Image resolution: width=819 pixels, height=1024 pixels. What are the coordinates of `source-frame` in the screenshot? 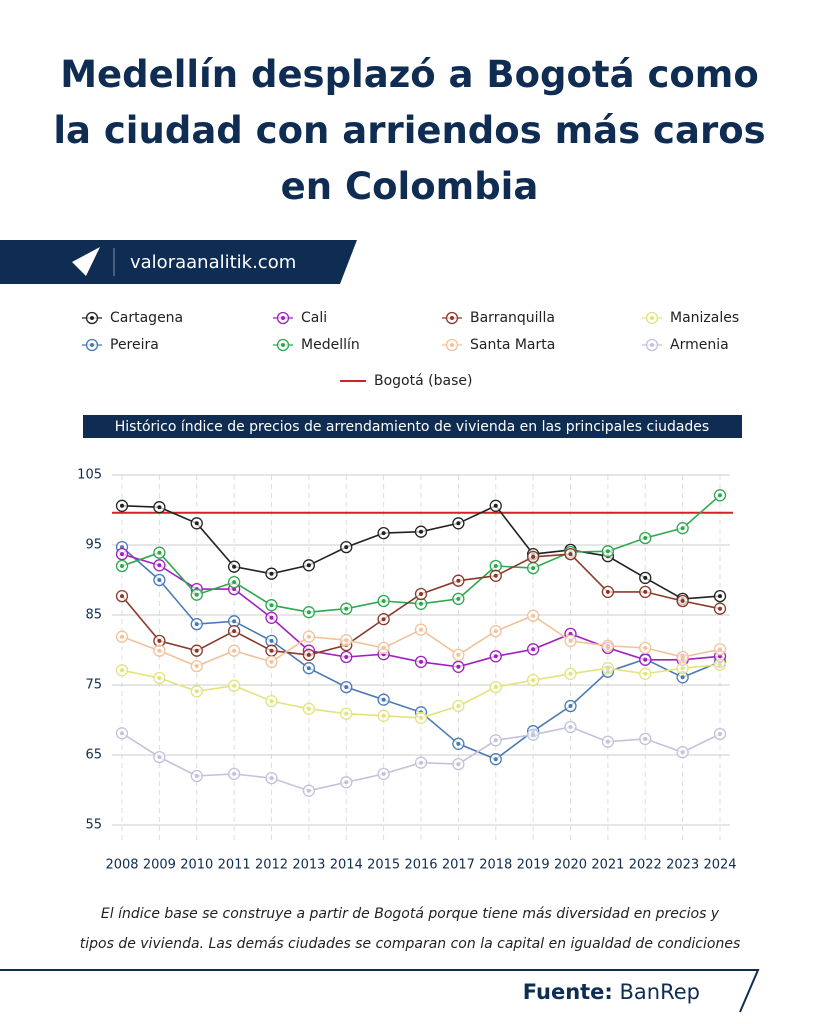 It's located at (380, 991).